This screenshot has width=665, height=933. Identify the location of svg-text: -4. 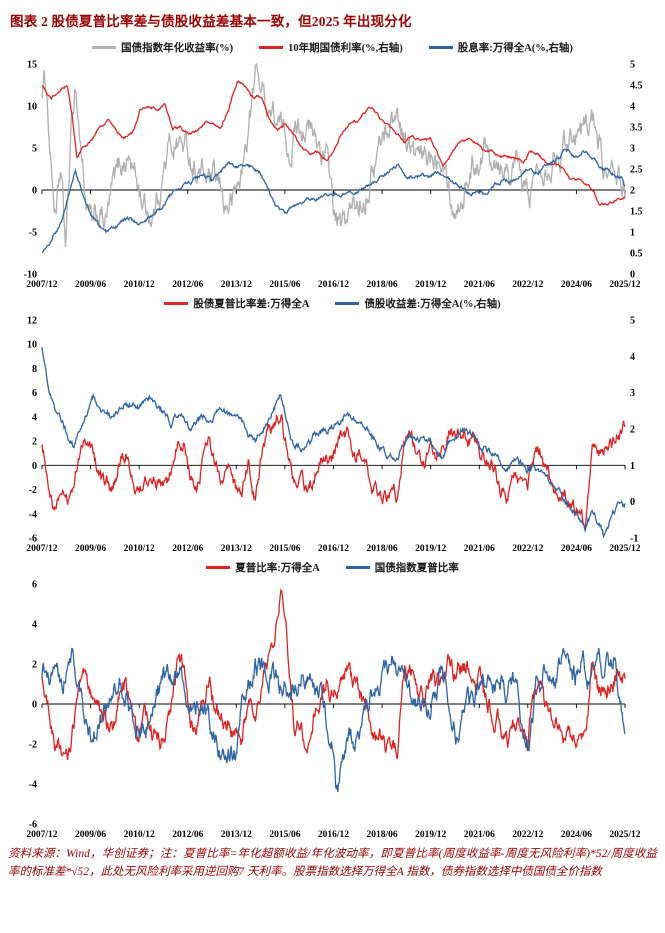
(33, 785).